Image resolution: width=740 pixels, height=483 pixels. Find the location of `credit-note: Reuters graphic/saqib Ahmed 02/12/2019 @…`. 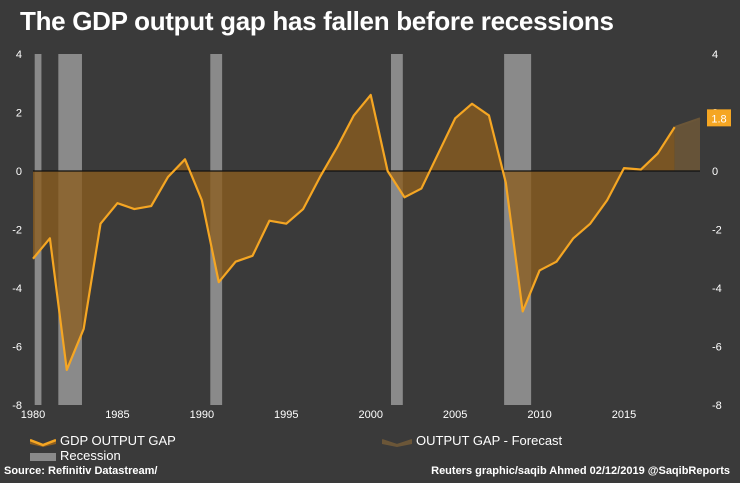

credit-note: Reuters graphic/saqib Ahmed 02/12/2019 @… is located at coordinates (580, 471).